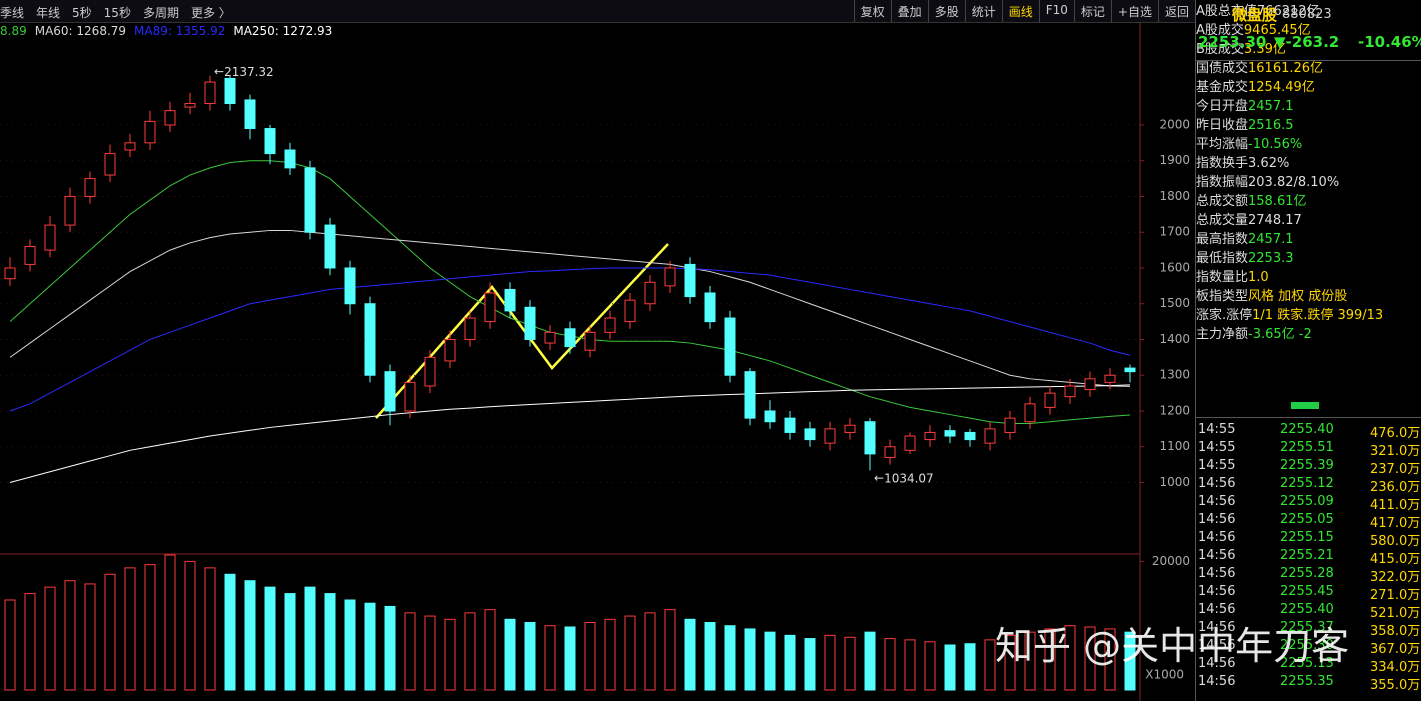 This screenshot has height=701, width=1421. I want to click on stat-label: 指数量比, so click(1222, 277).